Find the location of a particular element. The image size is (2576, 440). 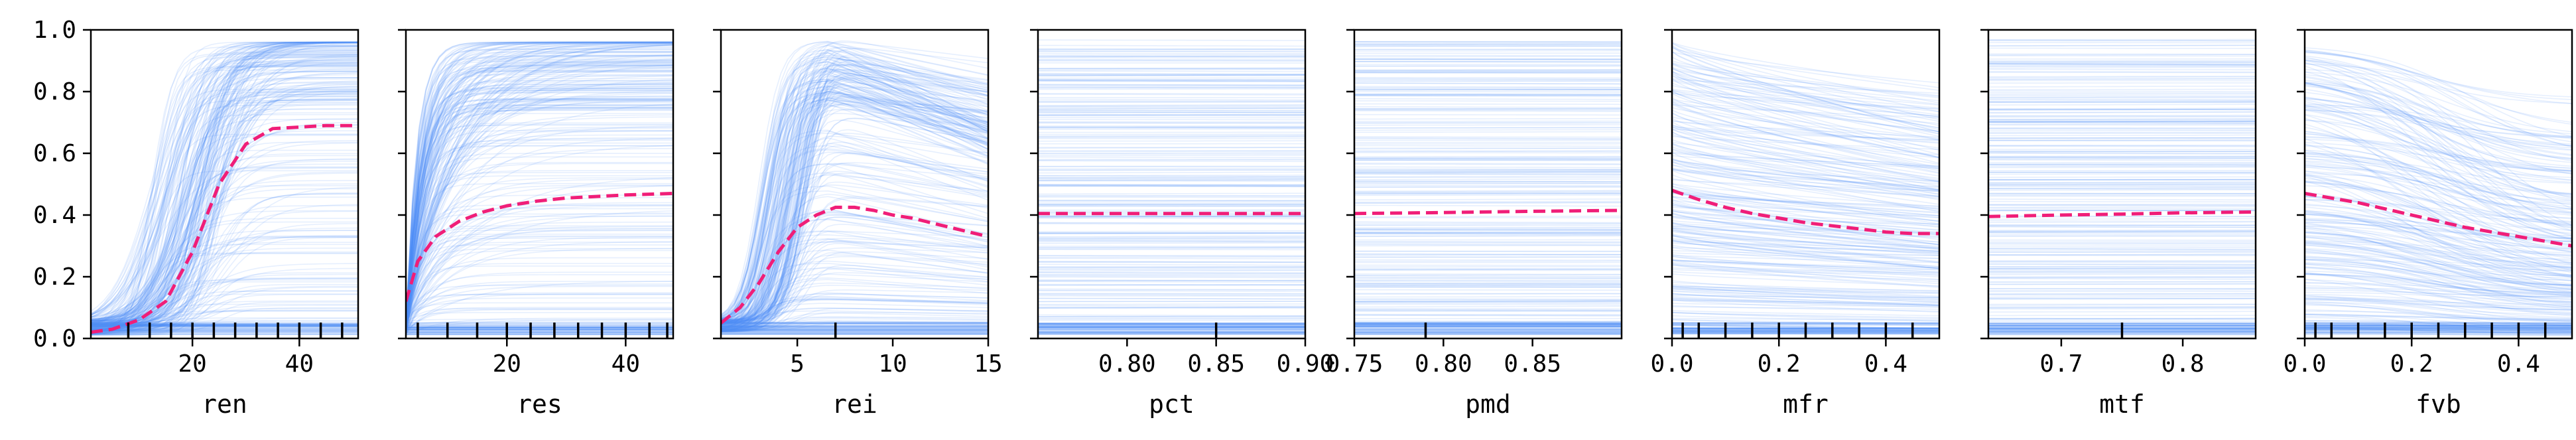

ice-panel-pmd: 0.75 0.80 0.85 pmd is located at coordinates (1475, 224).